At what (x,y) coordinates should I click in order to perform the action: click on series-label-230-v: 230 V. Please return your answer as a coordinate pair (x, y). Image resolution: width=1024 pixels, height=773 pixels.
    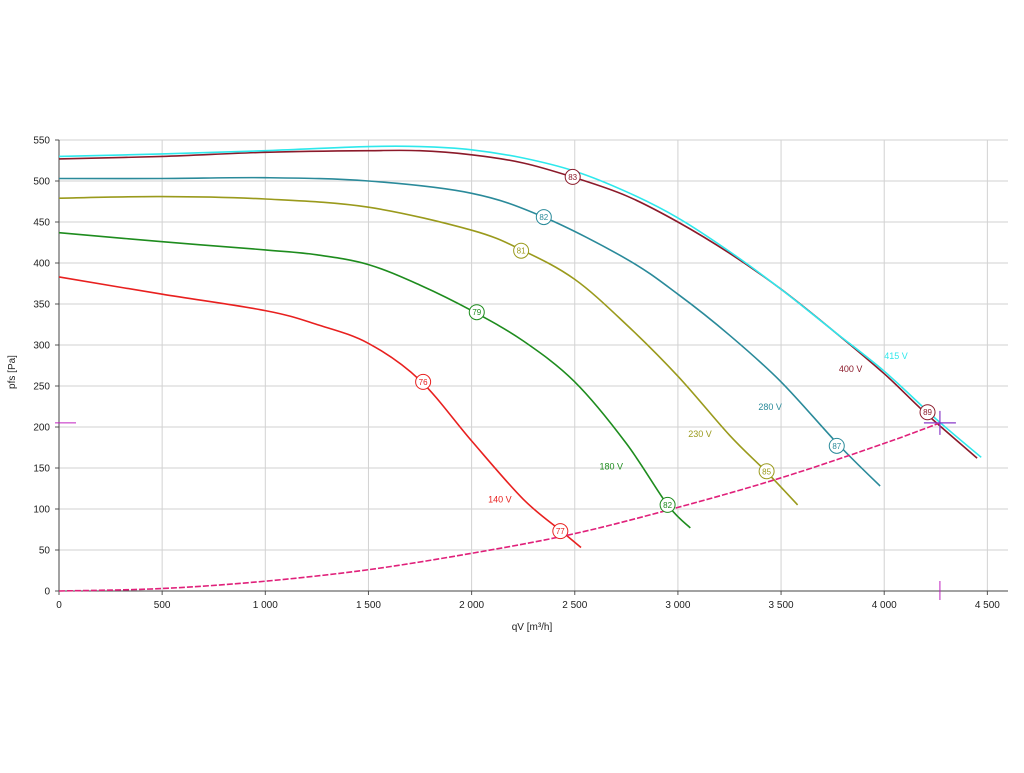
    Looking at the image, I should click on (700, 434).